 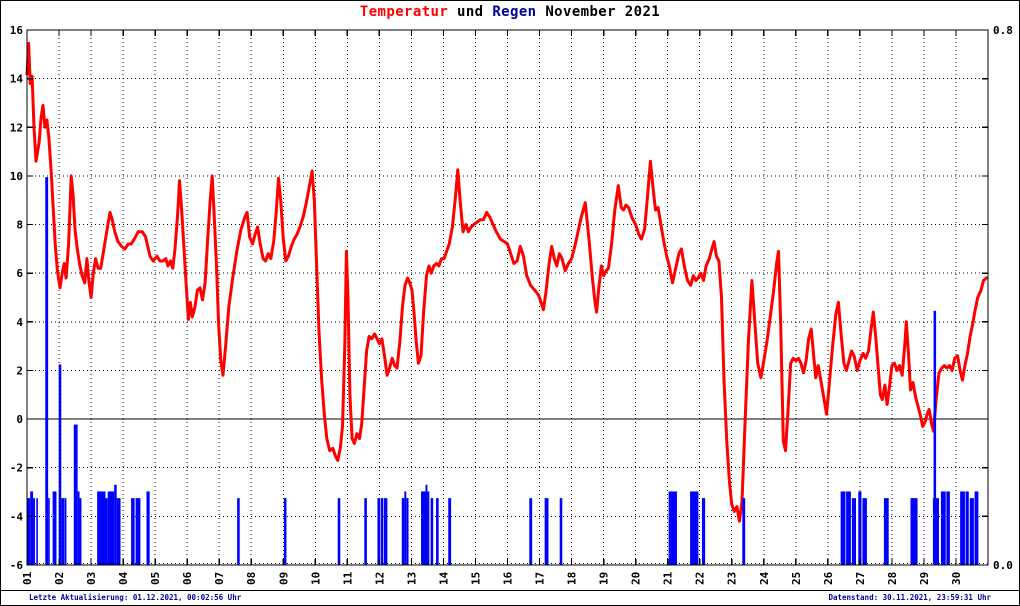 I want to click on x-tick-label: 04, so click(x=123, y=578).